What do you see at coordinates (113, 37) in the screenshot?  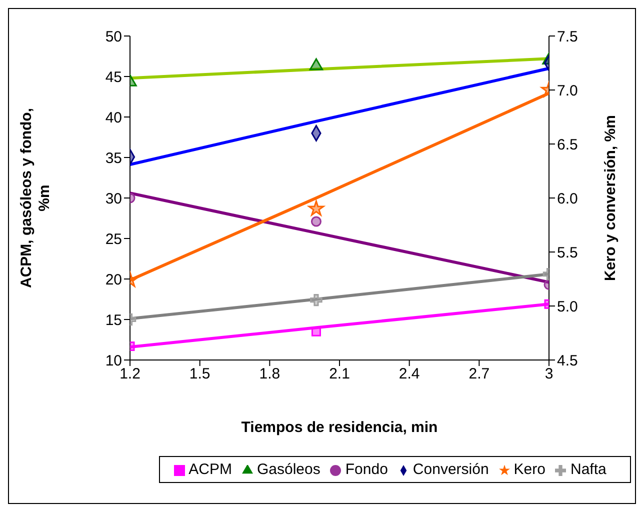 I see `y-tick-label: 50` at bounding box center [113, 37].